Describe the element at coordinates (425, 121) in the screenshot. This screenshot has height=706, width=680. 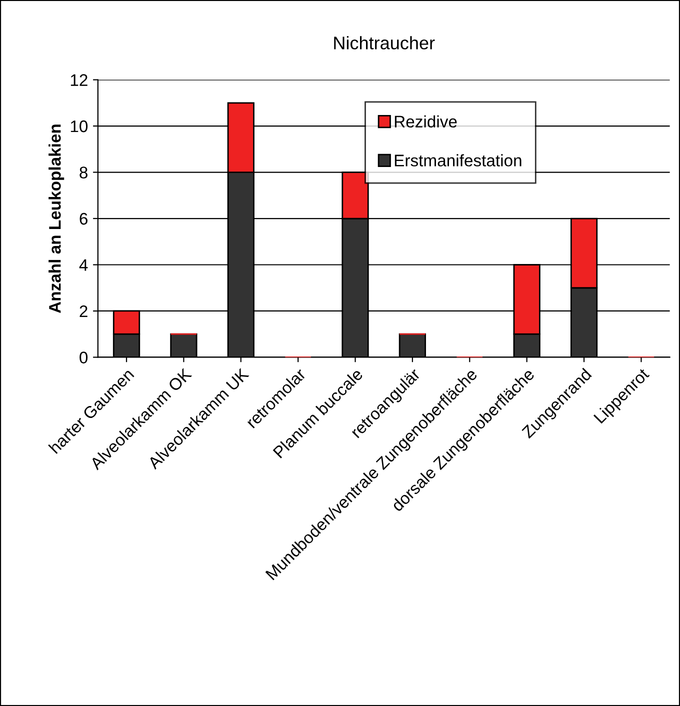
I see `legend-label: Rezidive` at that location.